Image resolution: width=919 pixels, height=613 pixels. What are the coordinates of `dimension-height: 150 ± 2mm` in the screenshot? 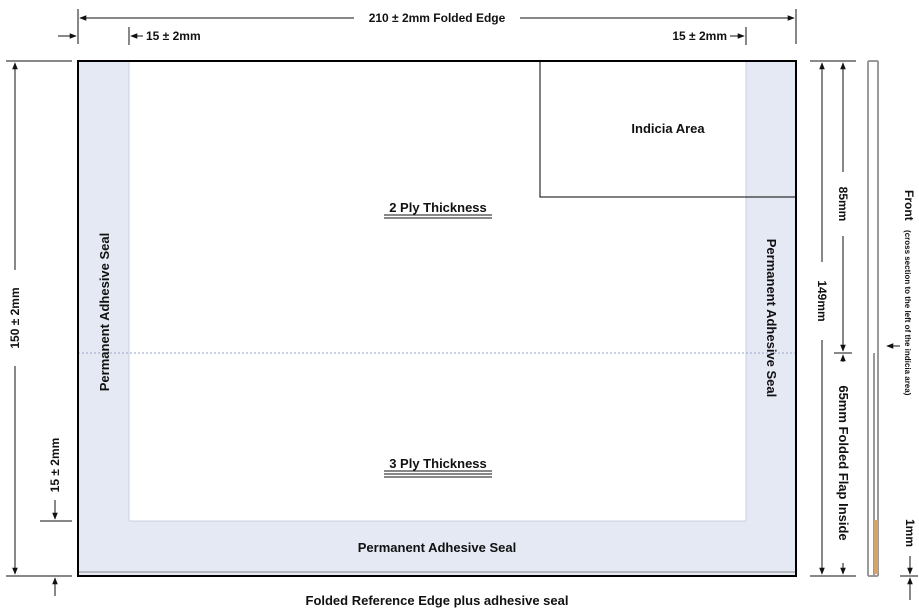 It's located at (39, 318).